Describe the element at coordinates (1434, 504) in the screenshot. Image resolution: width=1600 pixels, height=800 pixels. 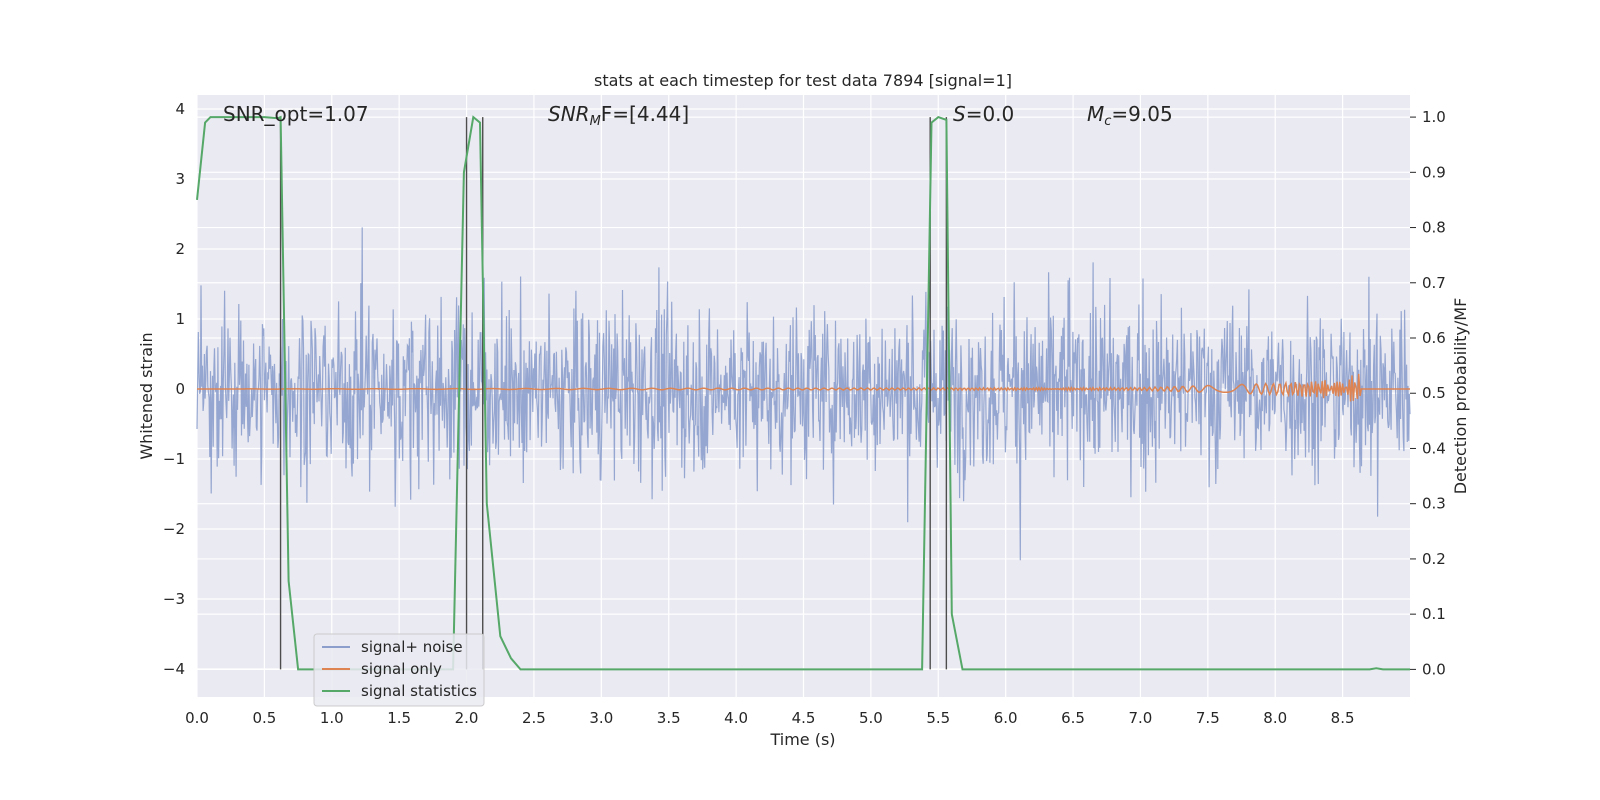
I see `y-right-tick-label: 0.3` at that location.